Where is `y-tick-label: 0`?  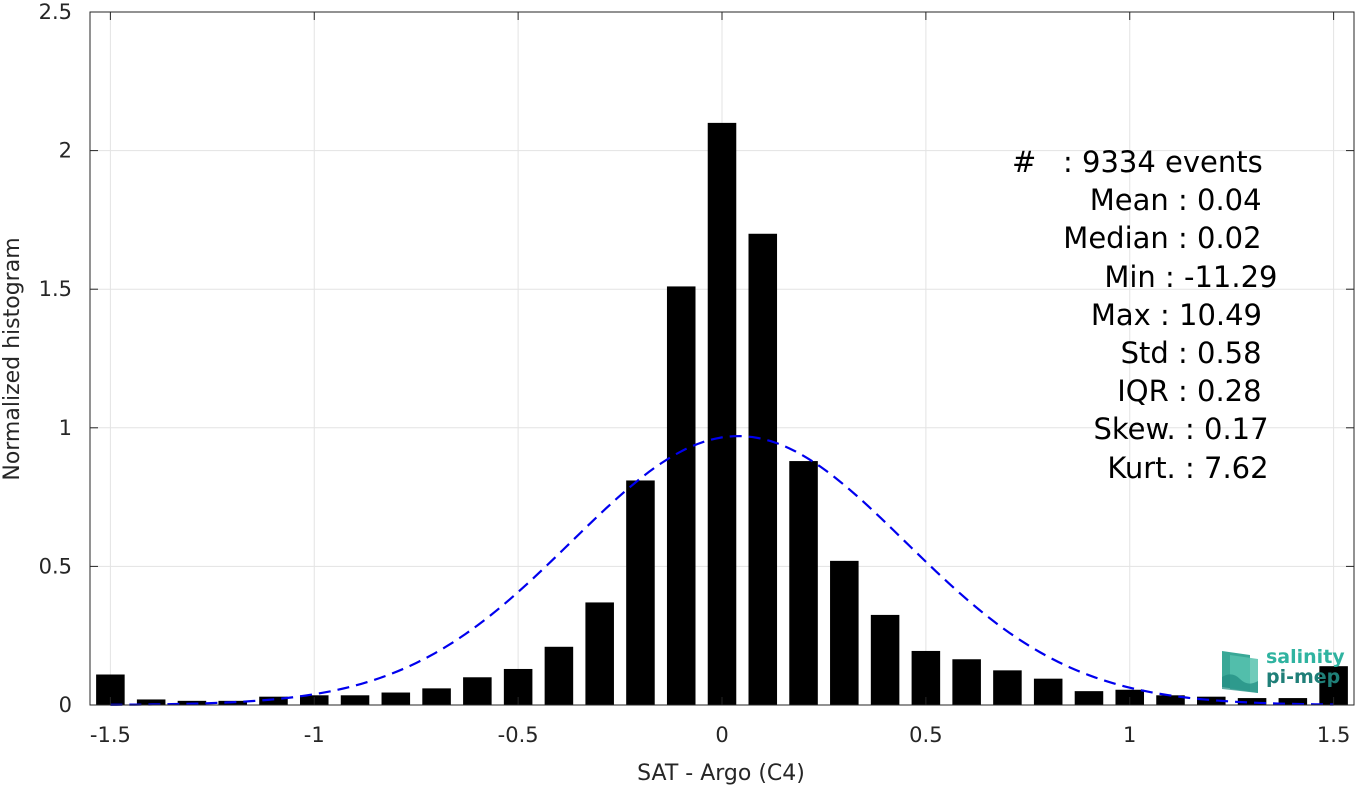 y-tick-label: 0 is located at coordinates (65, 705).